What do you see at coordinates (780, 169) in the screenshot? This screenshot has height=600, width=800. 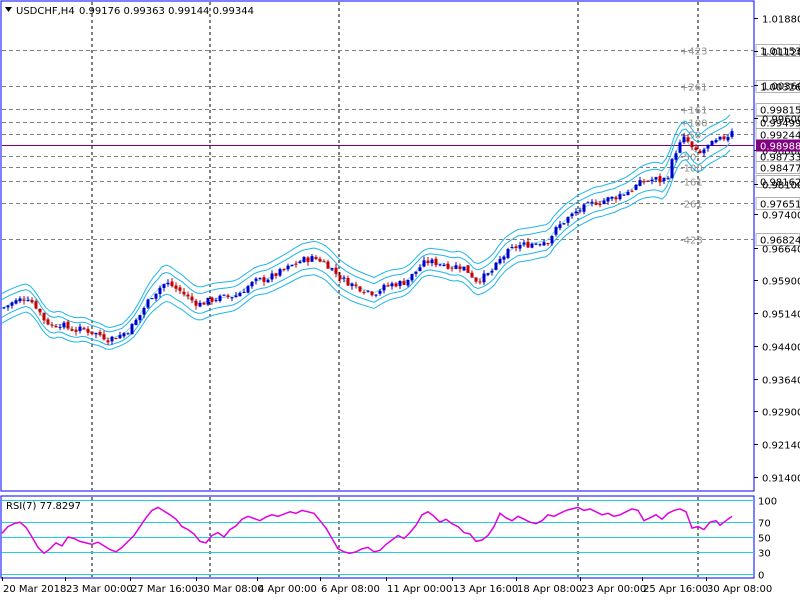 I see `level-label: 0.98477` at bounding box center [780, 169].